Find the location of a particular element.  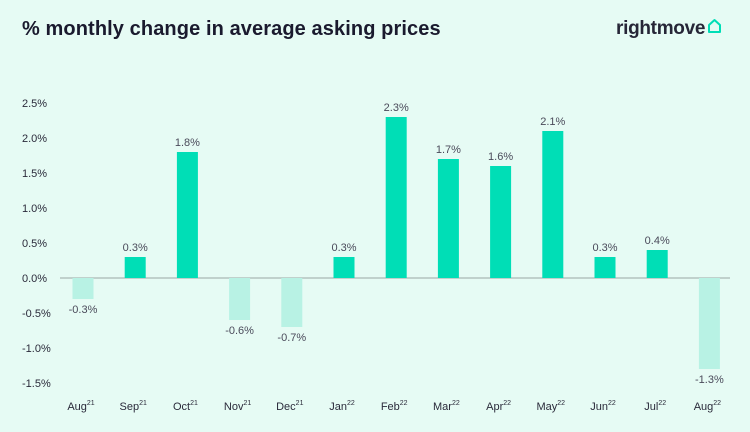

x-tick-label: Aug22 is located at coordinates (707, 406).